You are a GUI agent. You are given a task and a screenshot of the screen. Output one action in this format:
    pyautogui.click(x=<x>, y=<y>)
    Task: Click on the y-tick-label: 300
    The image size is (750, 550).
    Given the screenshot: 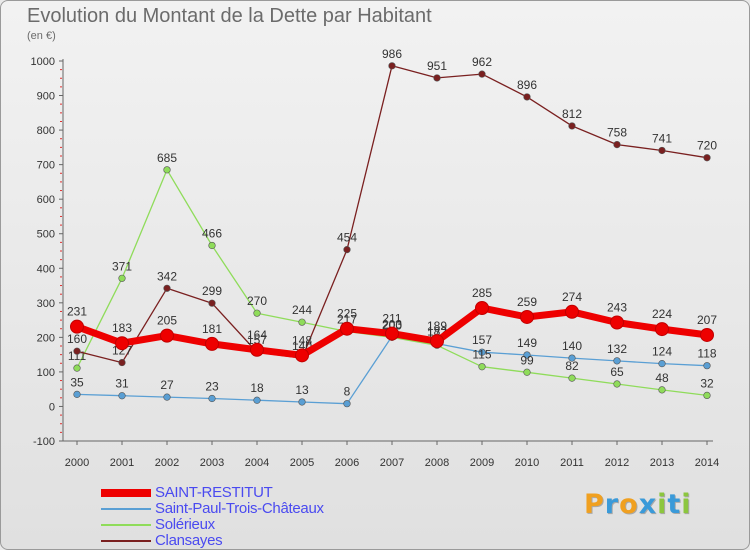 What is the action you would take?
    pyautogui.click(x=46, y=304)
    